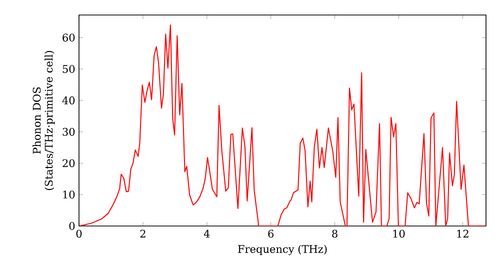 The width and height of the screenshot is (500, 280). I want to click on x-tick-label: 12, so click(462, 234).